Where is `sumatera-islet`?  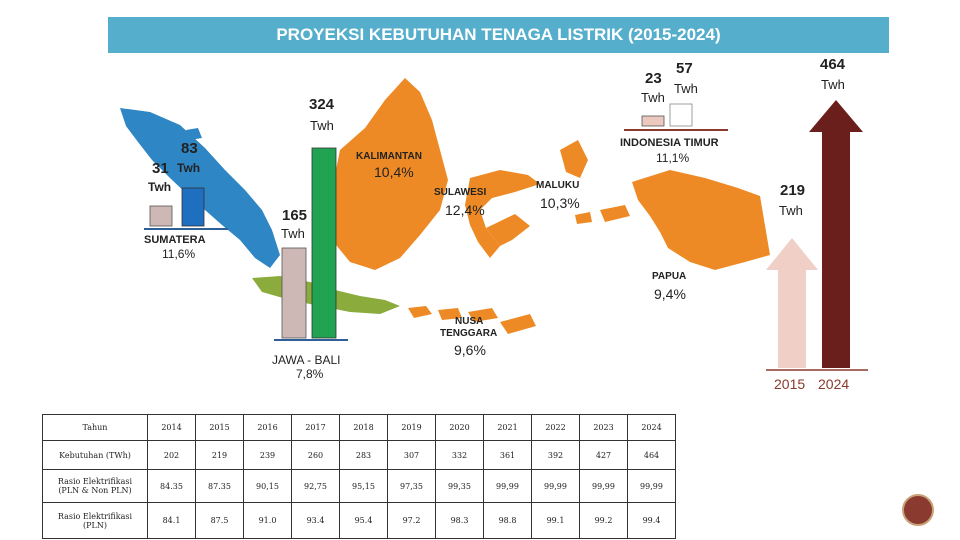 sumatera-islet is located at coordinates (194, 134).